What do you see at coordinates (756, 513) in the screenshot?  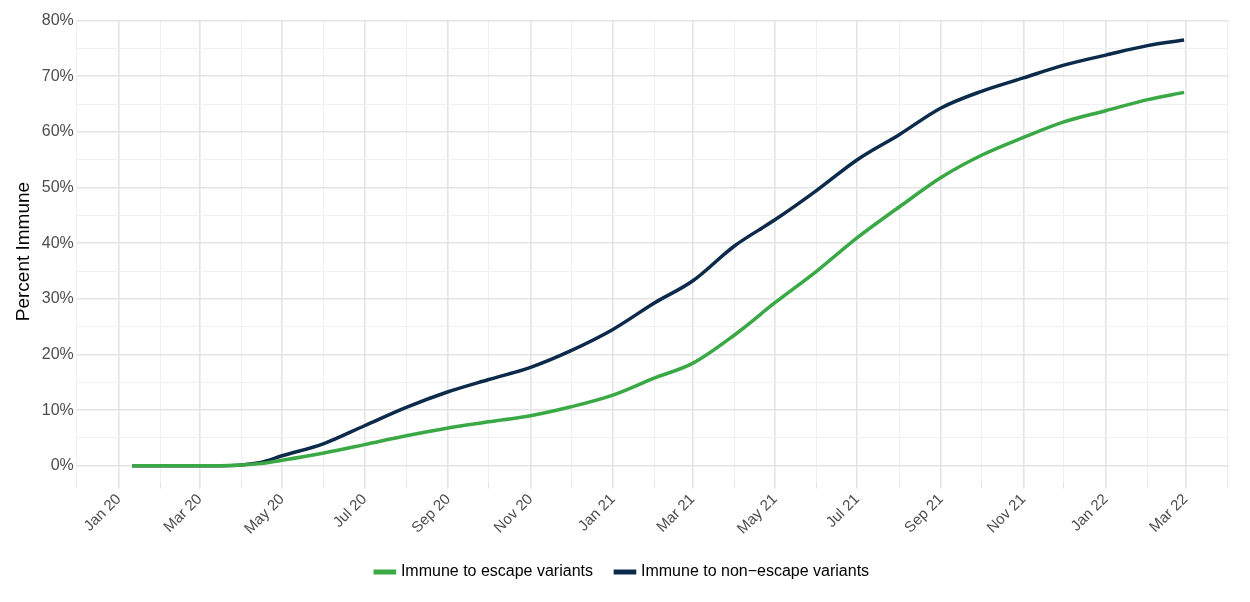 I see `x-tick-label: May 21` at bounding box center [756, 513].